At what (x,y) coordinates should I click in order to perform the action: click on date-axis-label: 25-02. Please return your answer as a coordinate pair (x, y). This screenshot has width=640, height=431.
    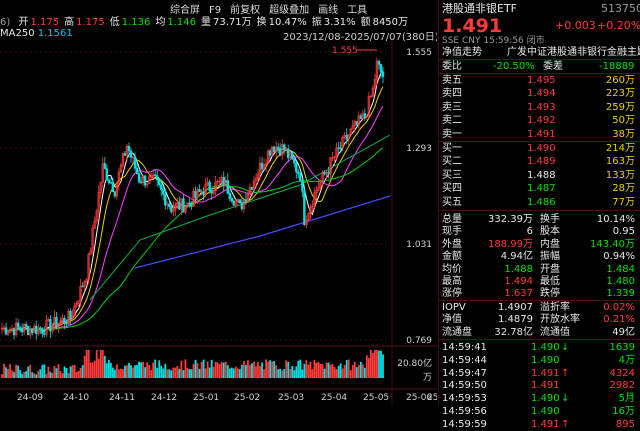
    Looking at the image, I should click on (247, 398).